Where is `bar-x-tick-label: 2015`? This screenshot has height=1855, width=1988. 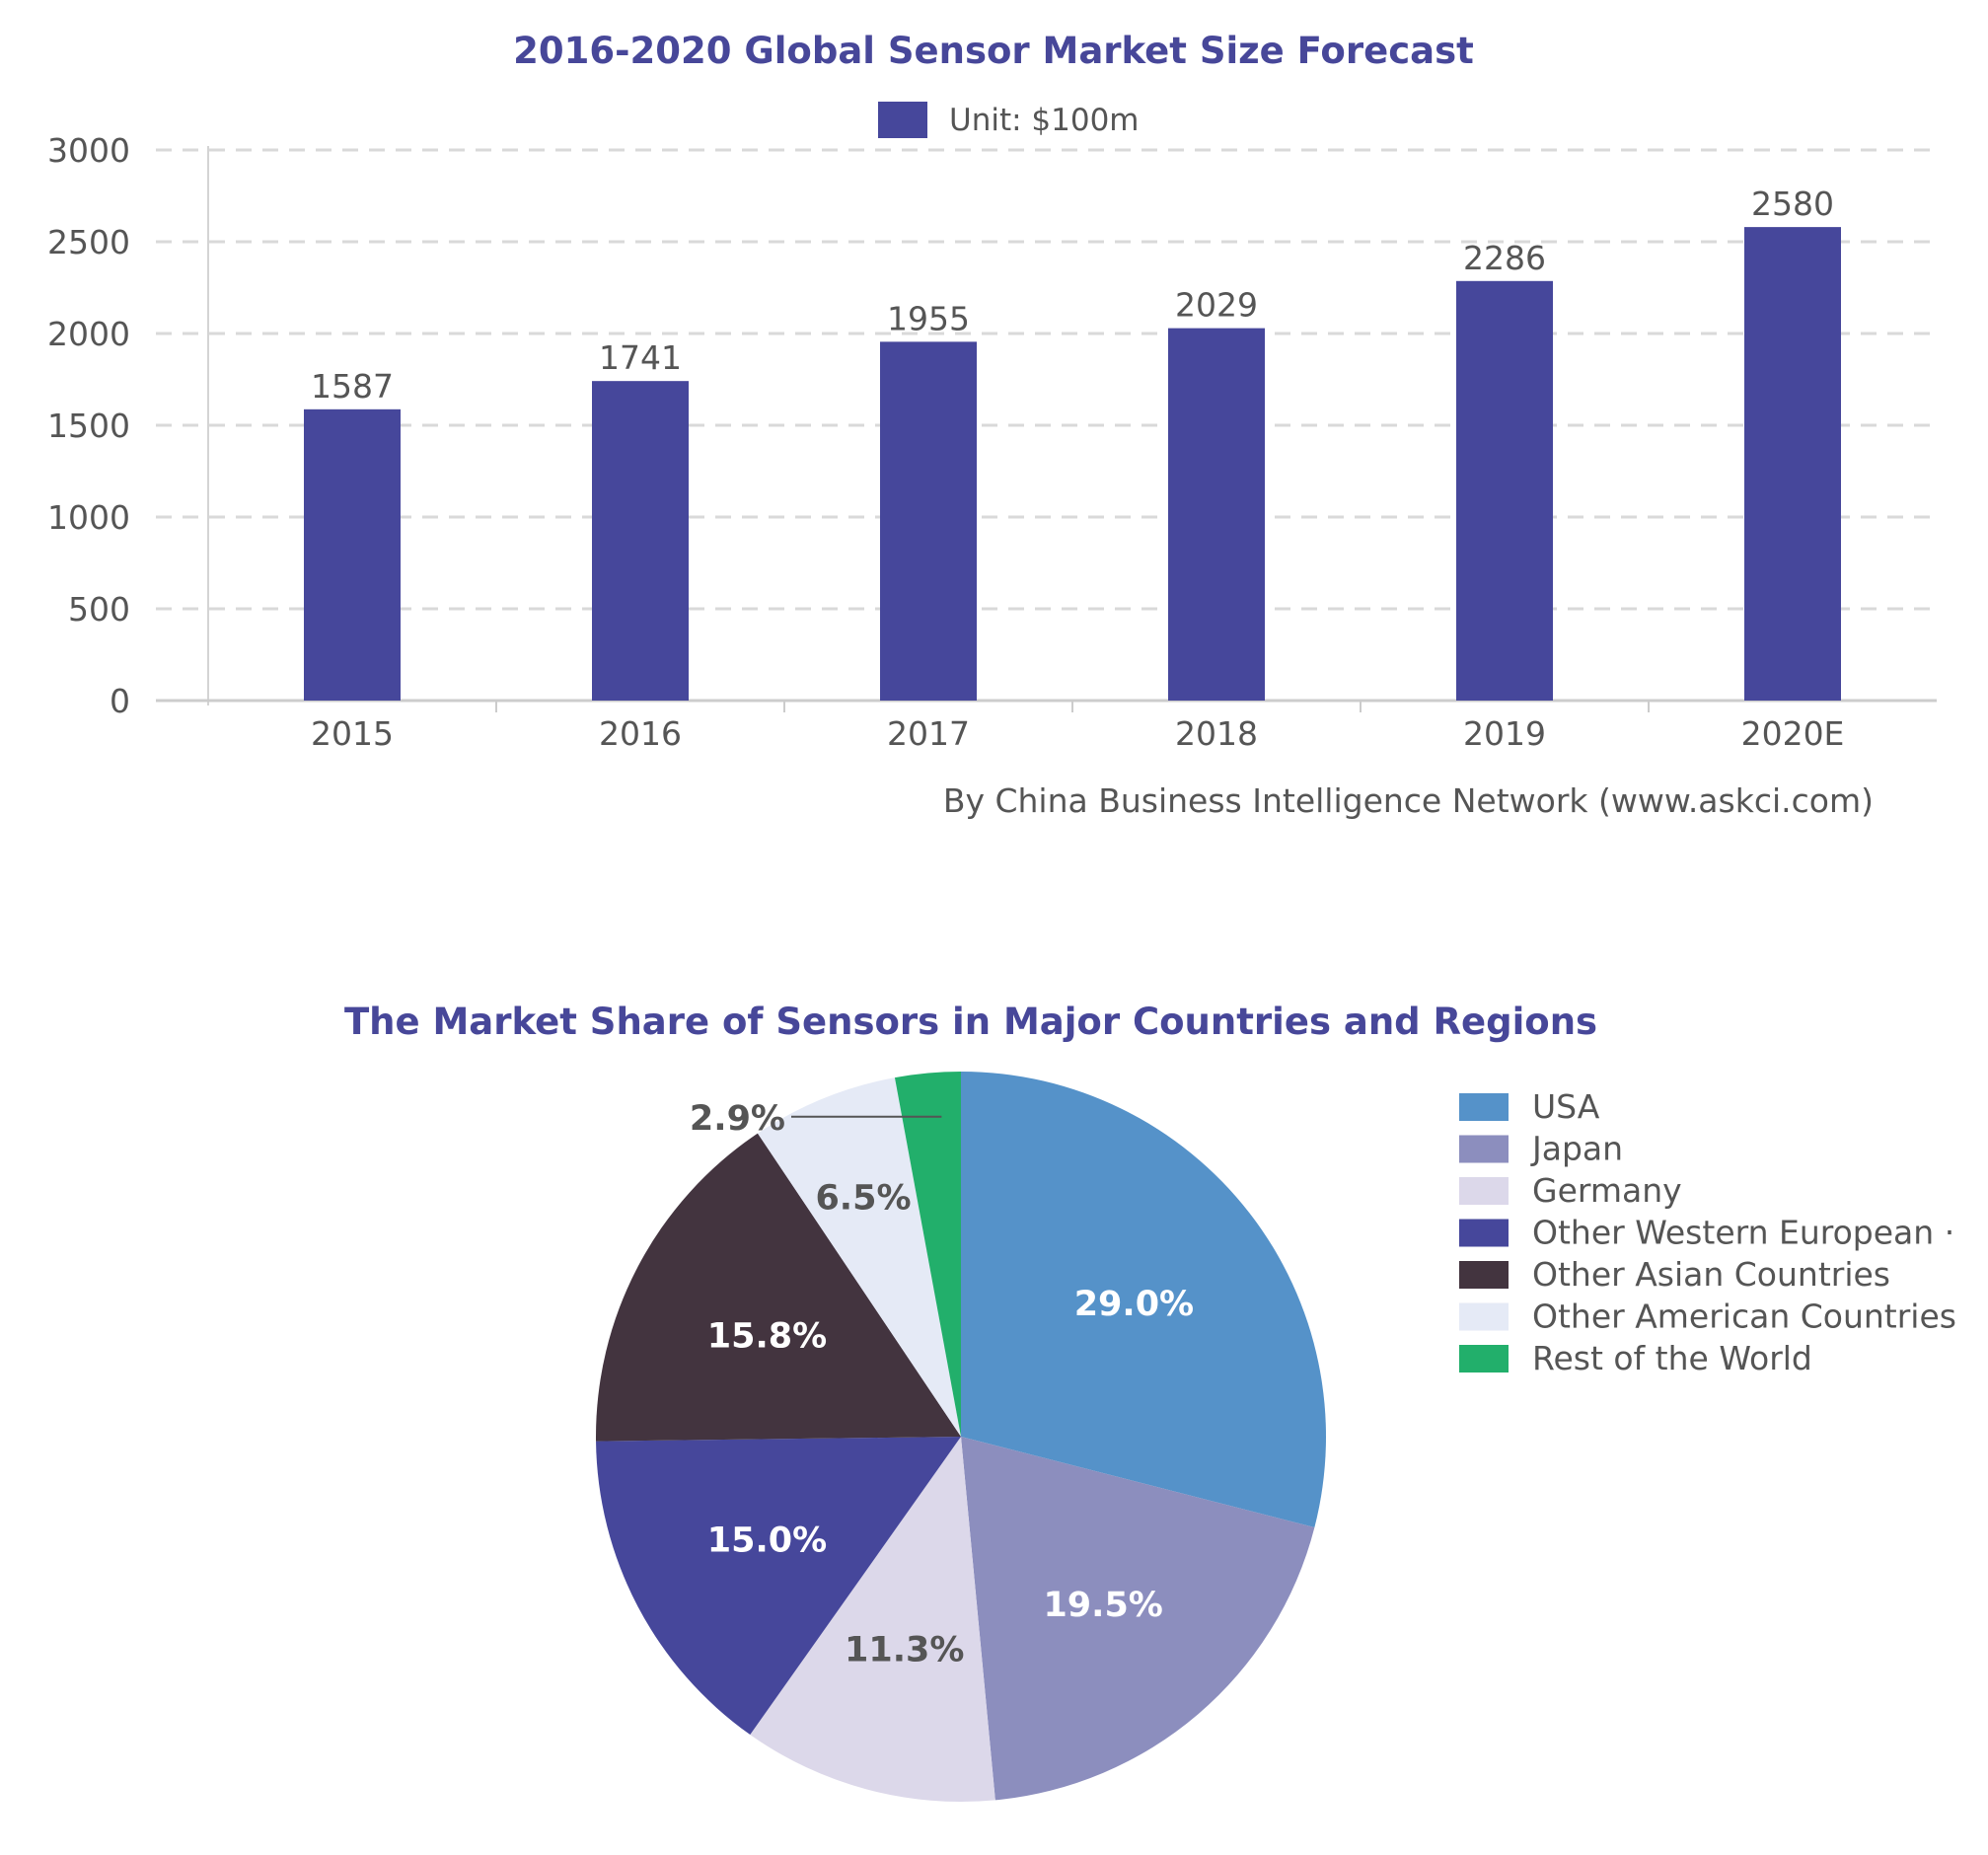
bar-x-tick-label: 2015 is located at coordinates (352, 733).